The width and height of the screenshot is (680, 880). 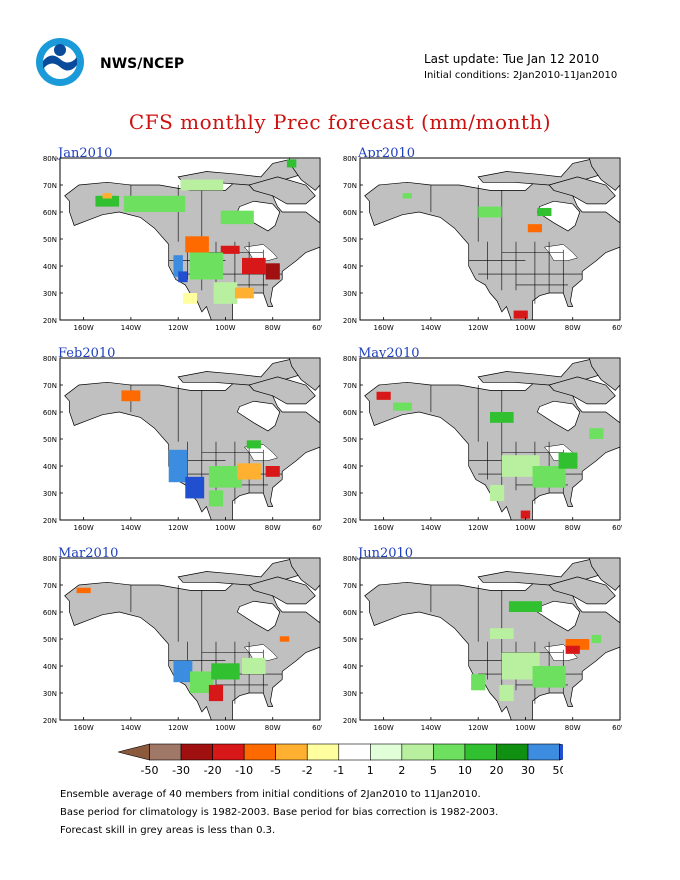 What do you see at coordinates (213, 770) in the screenshot?
I see `colorbar-label: -20` at bounding box center [213, 770].